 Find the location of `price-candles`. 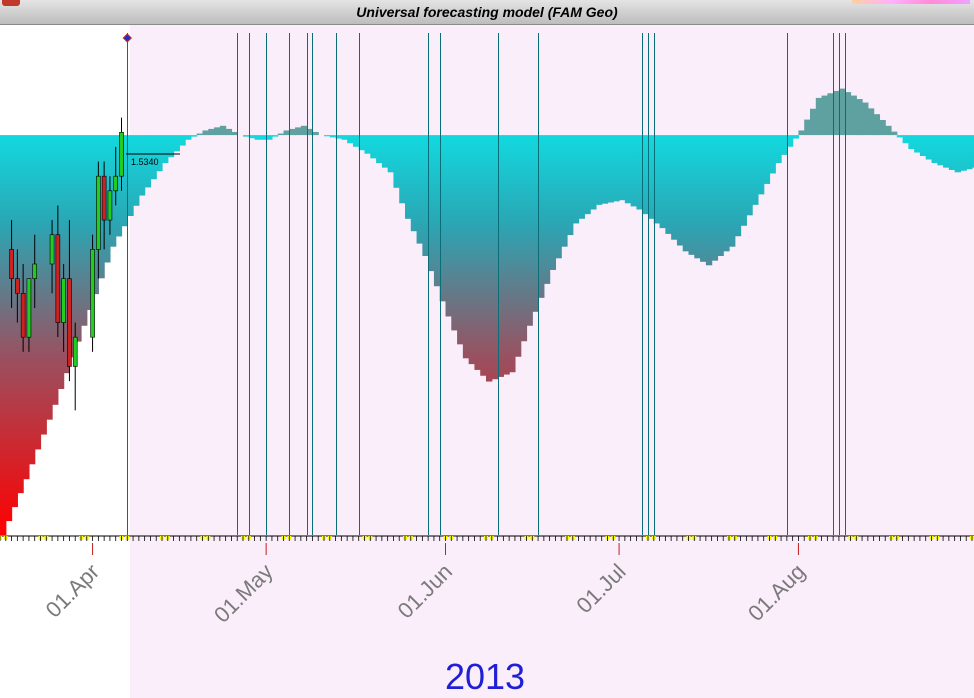

price-candles is located at coordinates (66, 264).